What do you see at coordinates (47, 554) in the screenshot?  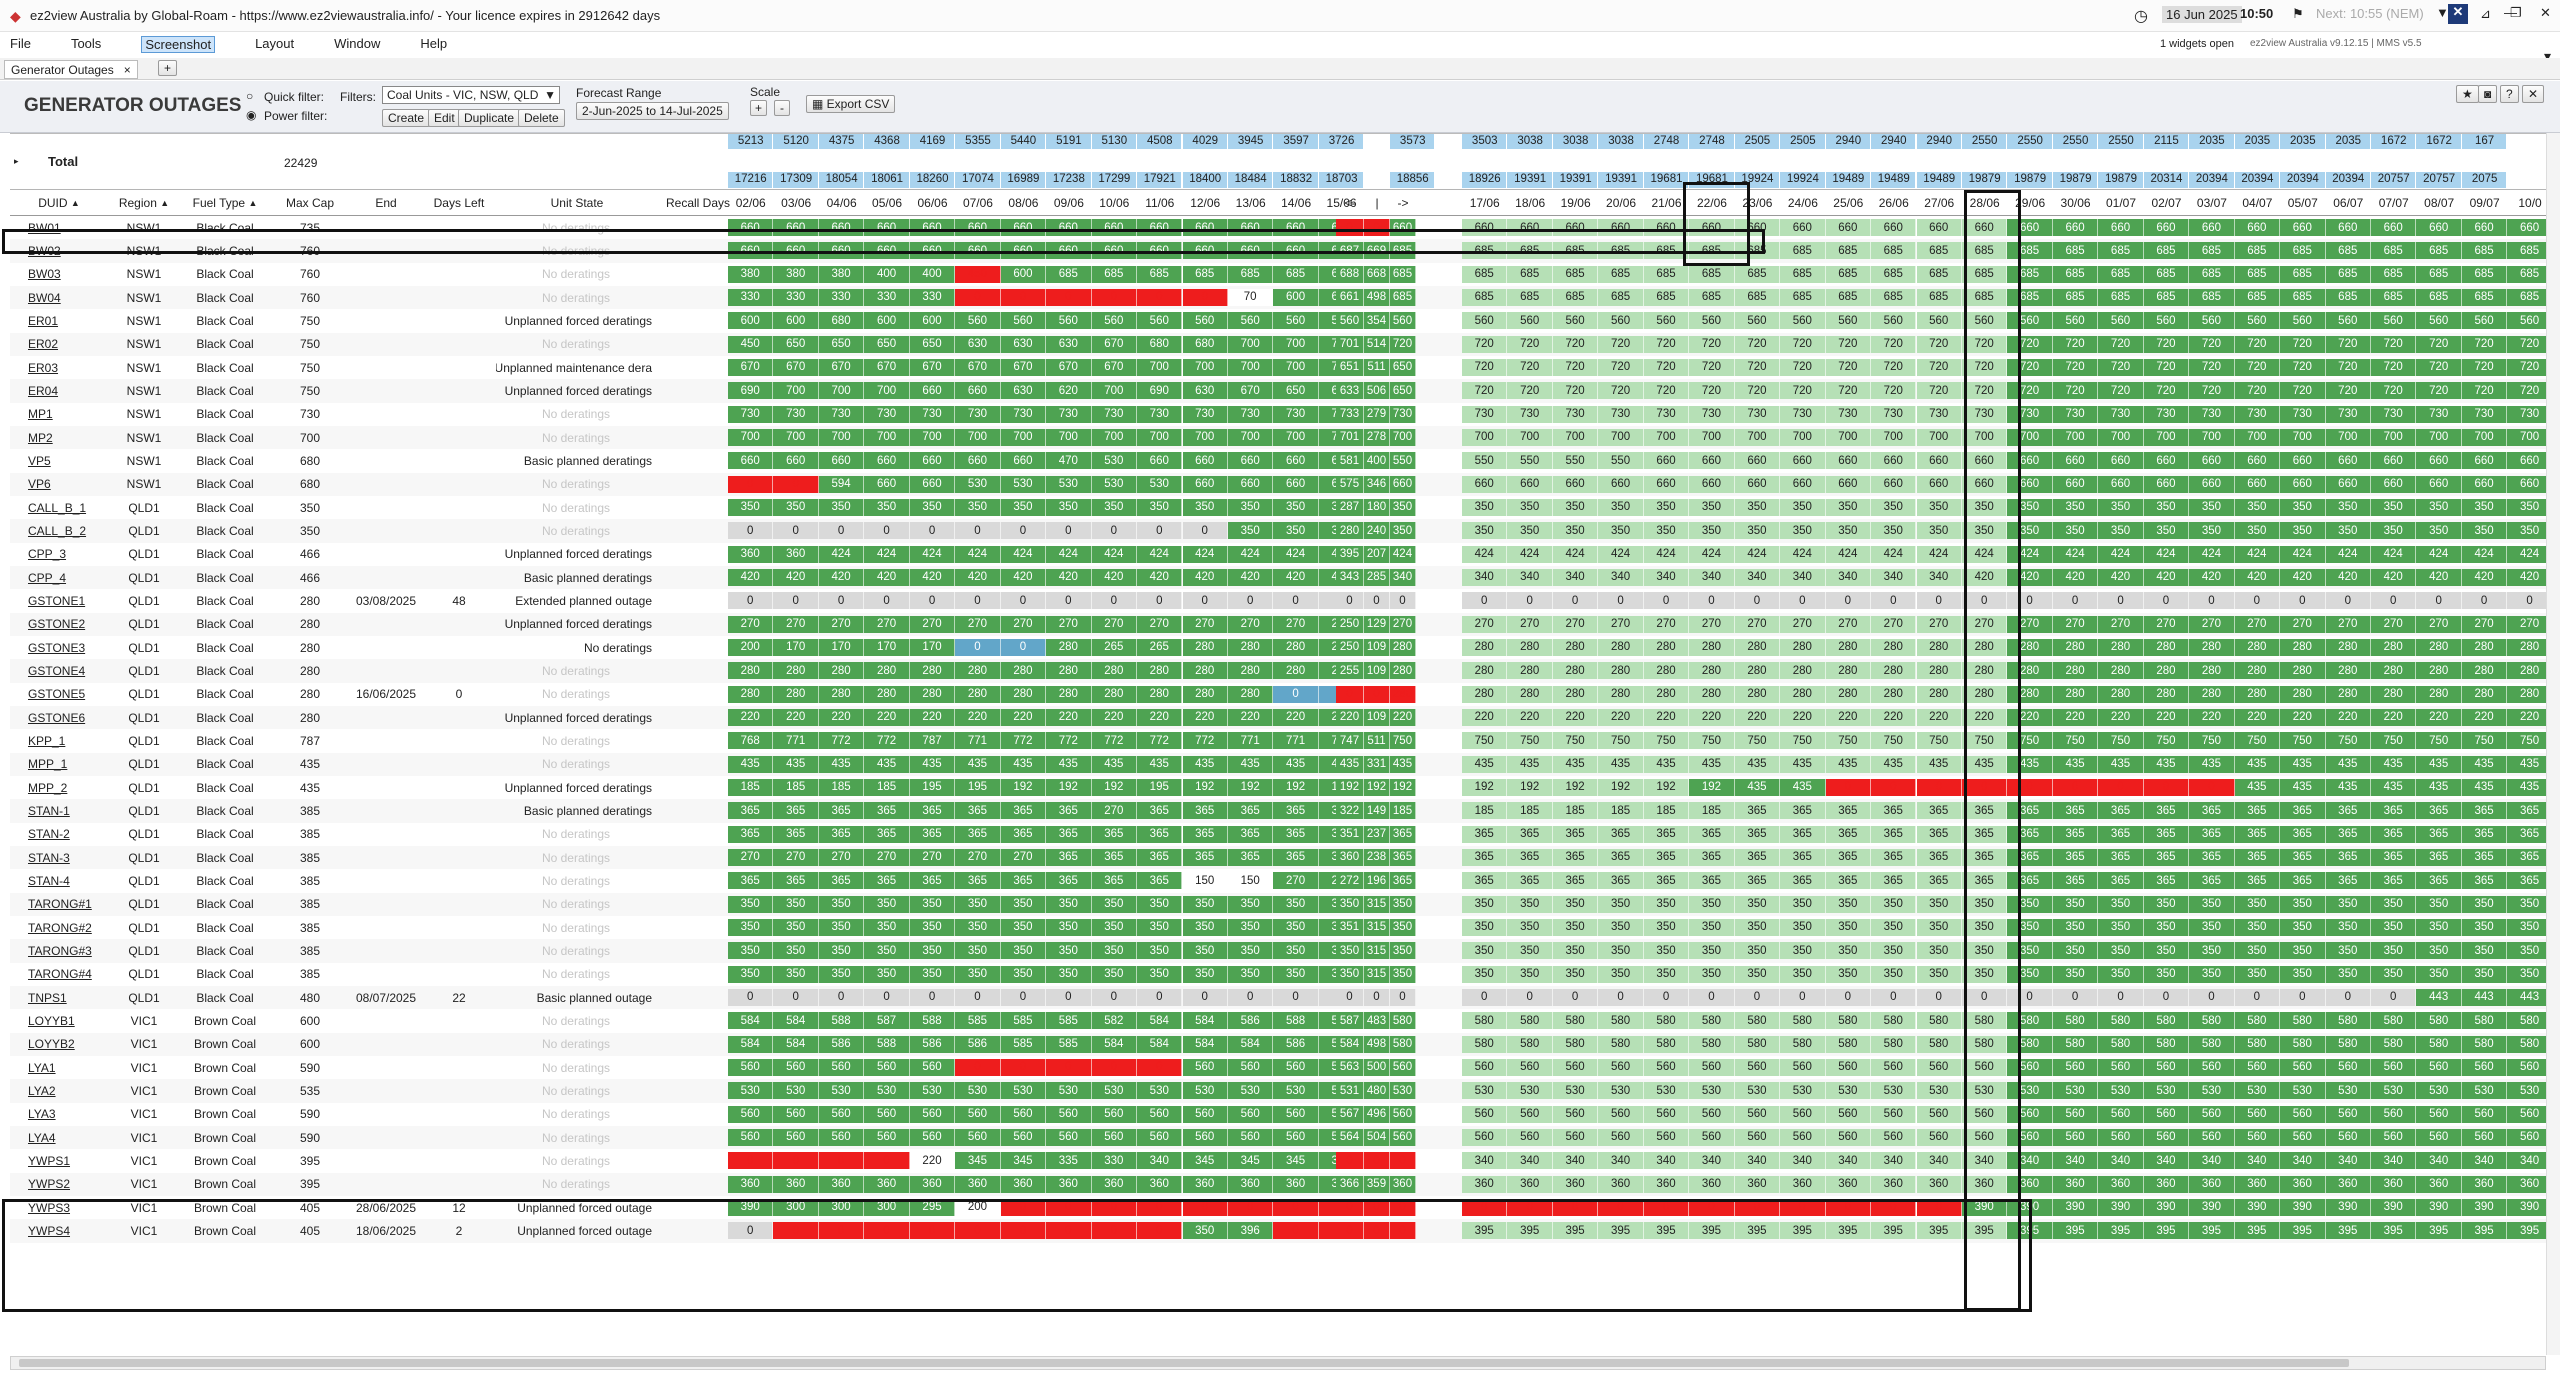 I see `duid-link: CPP_3` at bounding box center [47, 554].